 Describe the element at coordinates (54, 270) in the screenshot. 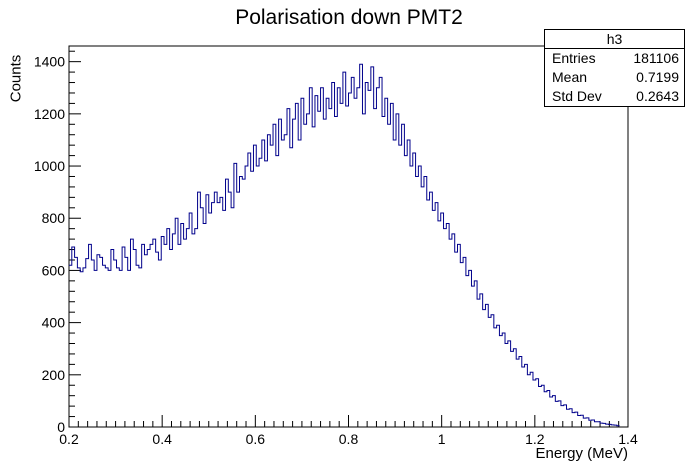

I see `y-tick-label: 600` at that location.